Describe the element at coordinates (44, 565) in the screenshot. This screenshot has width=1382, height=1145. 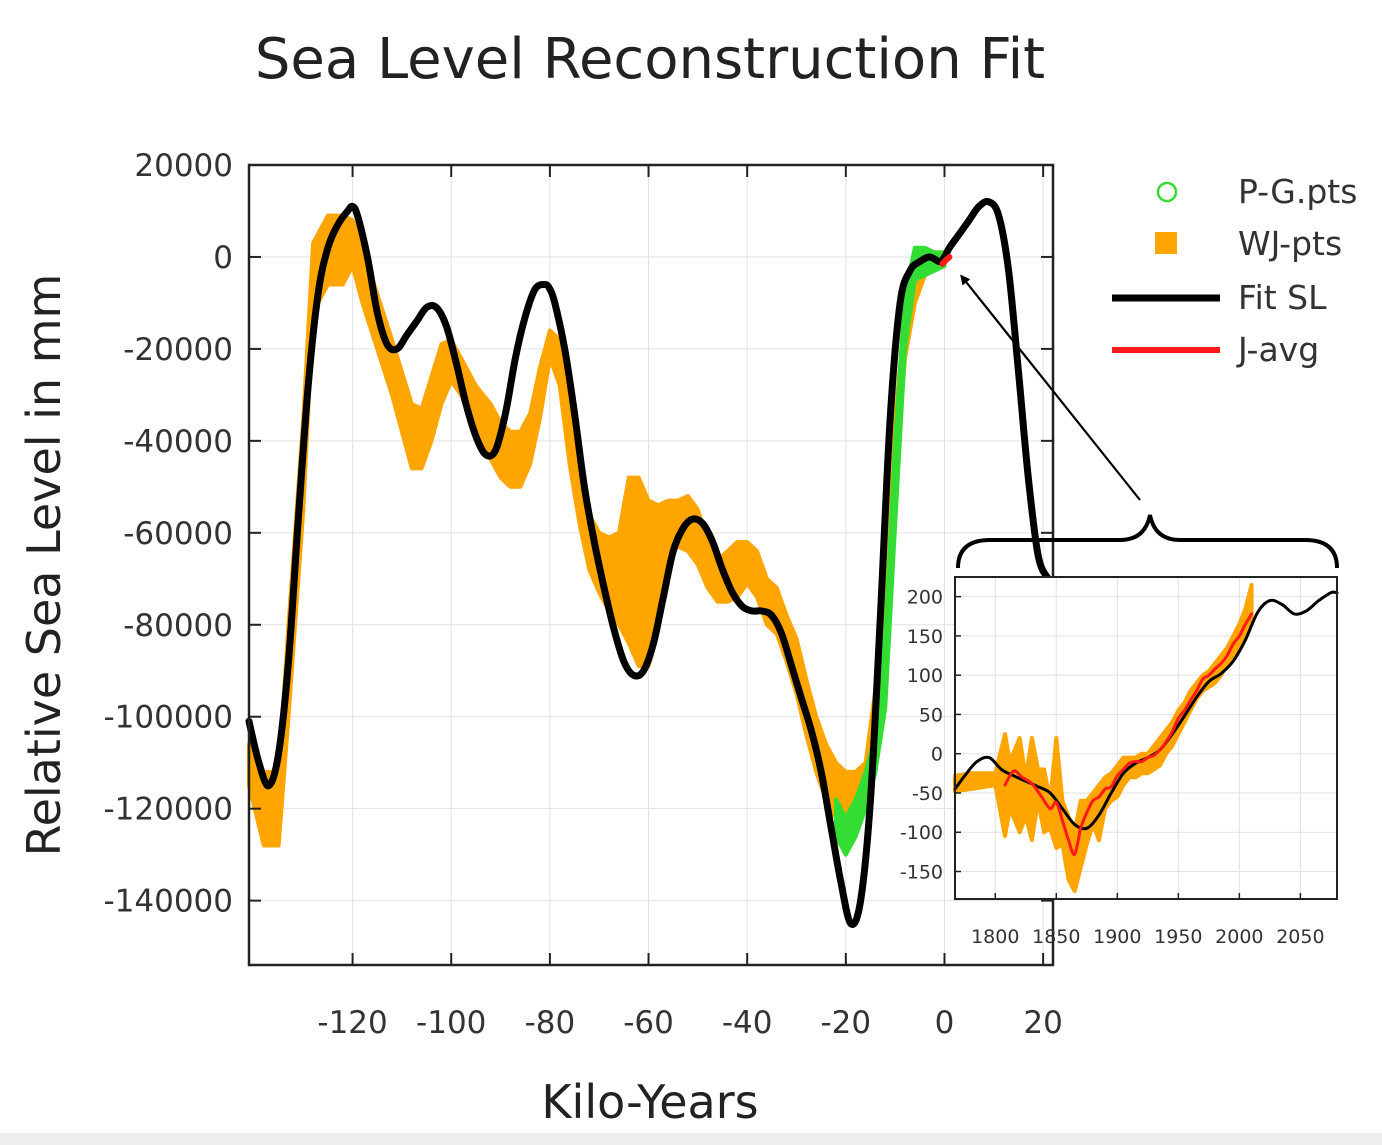
I see `y-axis-label: Relative Sea Level in mm` at that location.